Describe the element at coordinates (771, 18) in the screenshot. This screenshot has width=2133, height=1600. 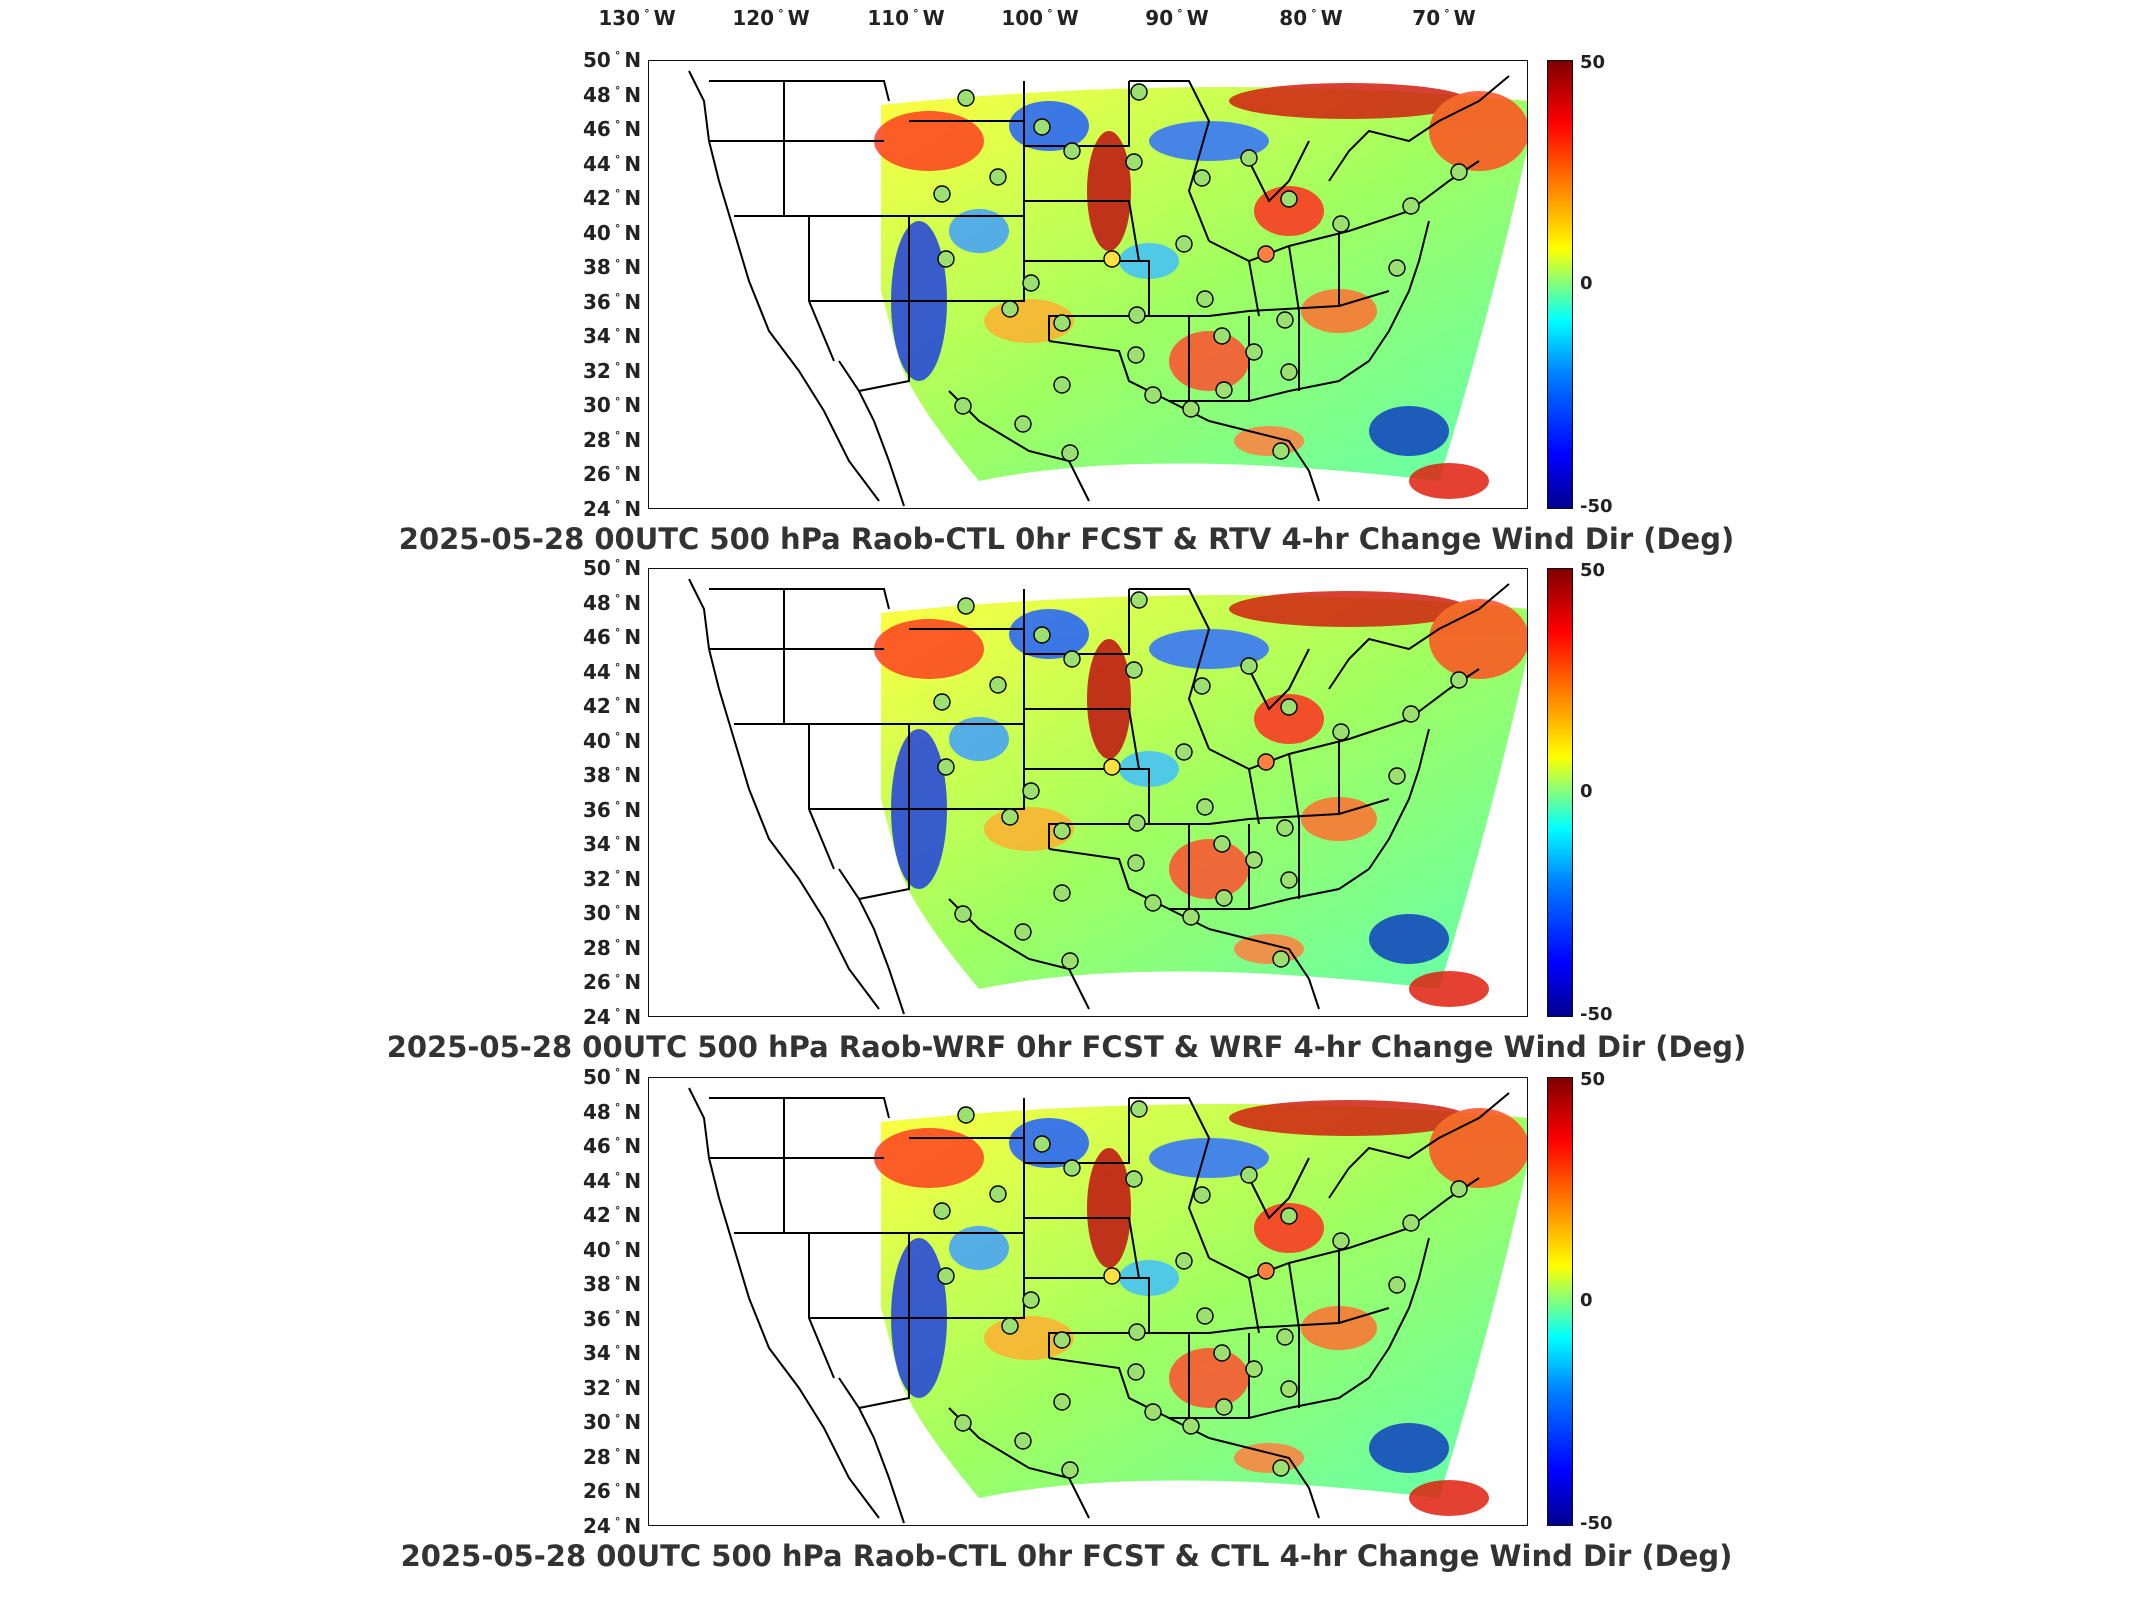
I see `lon-label-120w: 120 ° W` at that location.